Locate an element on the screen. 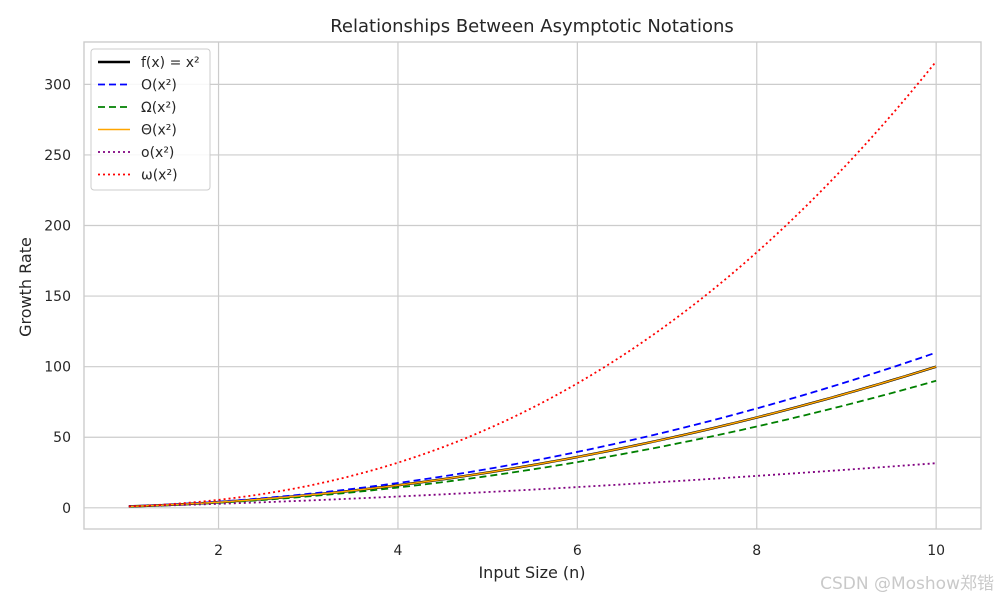 This screenshot has width=1000, height=600. legend-label: ω(x²) is located at coordinates (159, 176).